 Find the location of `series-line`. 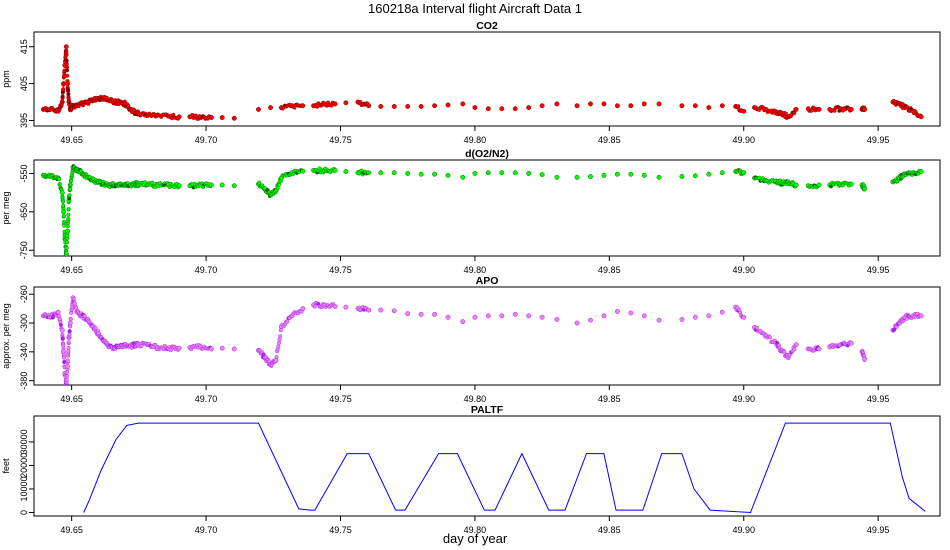

series-line is located at coordinates (504, 468).